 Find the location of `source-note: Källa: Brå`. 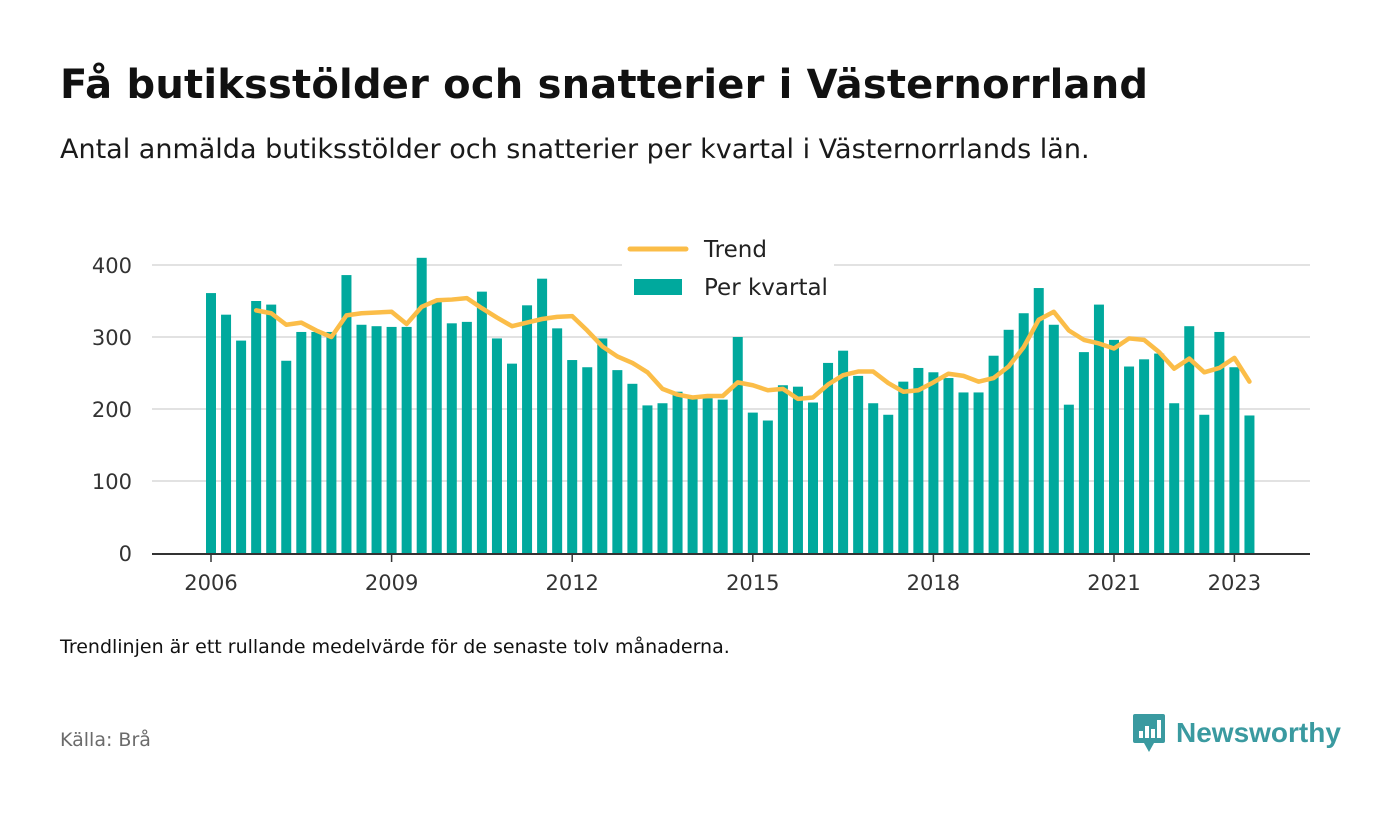

source-note: Källa: Brå is located at coordinates (105, 740).